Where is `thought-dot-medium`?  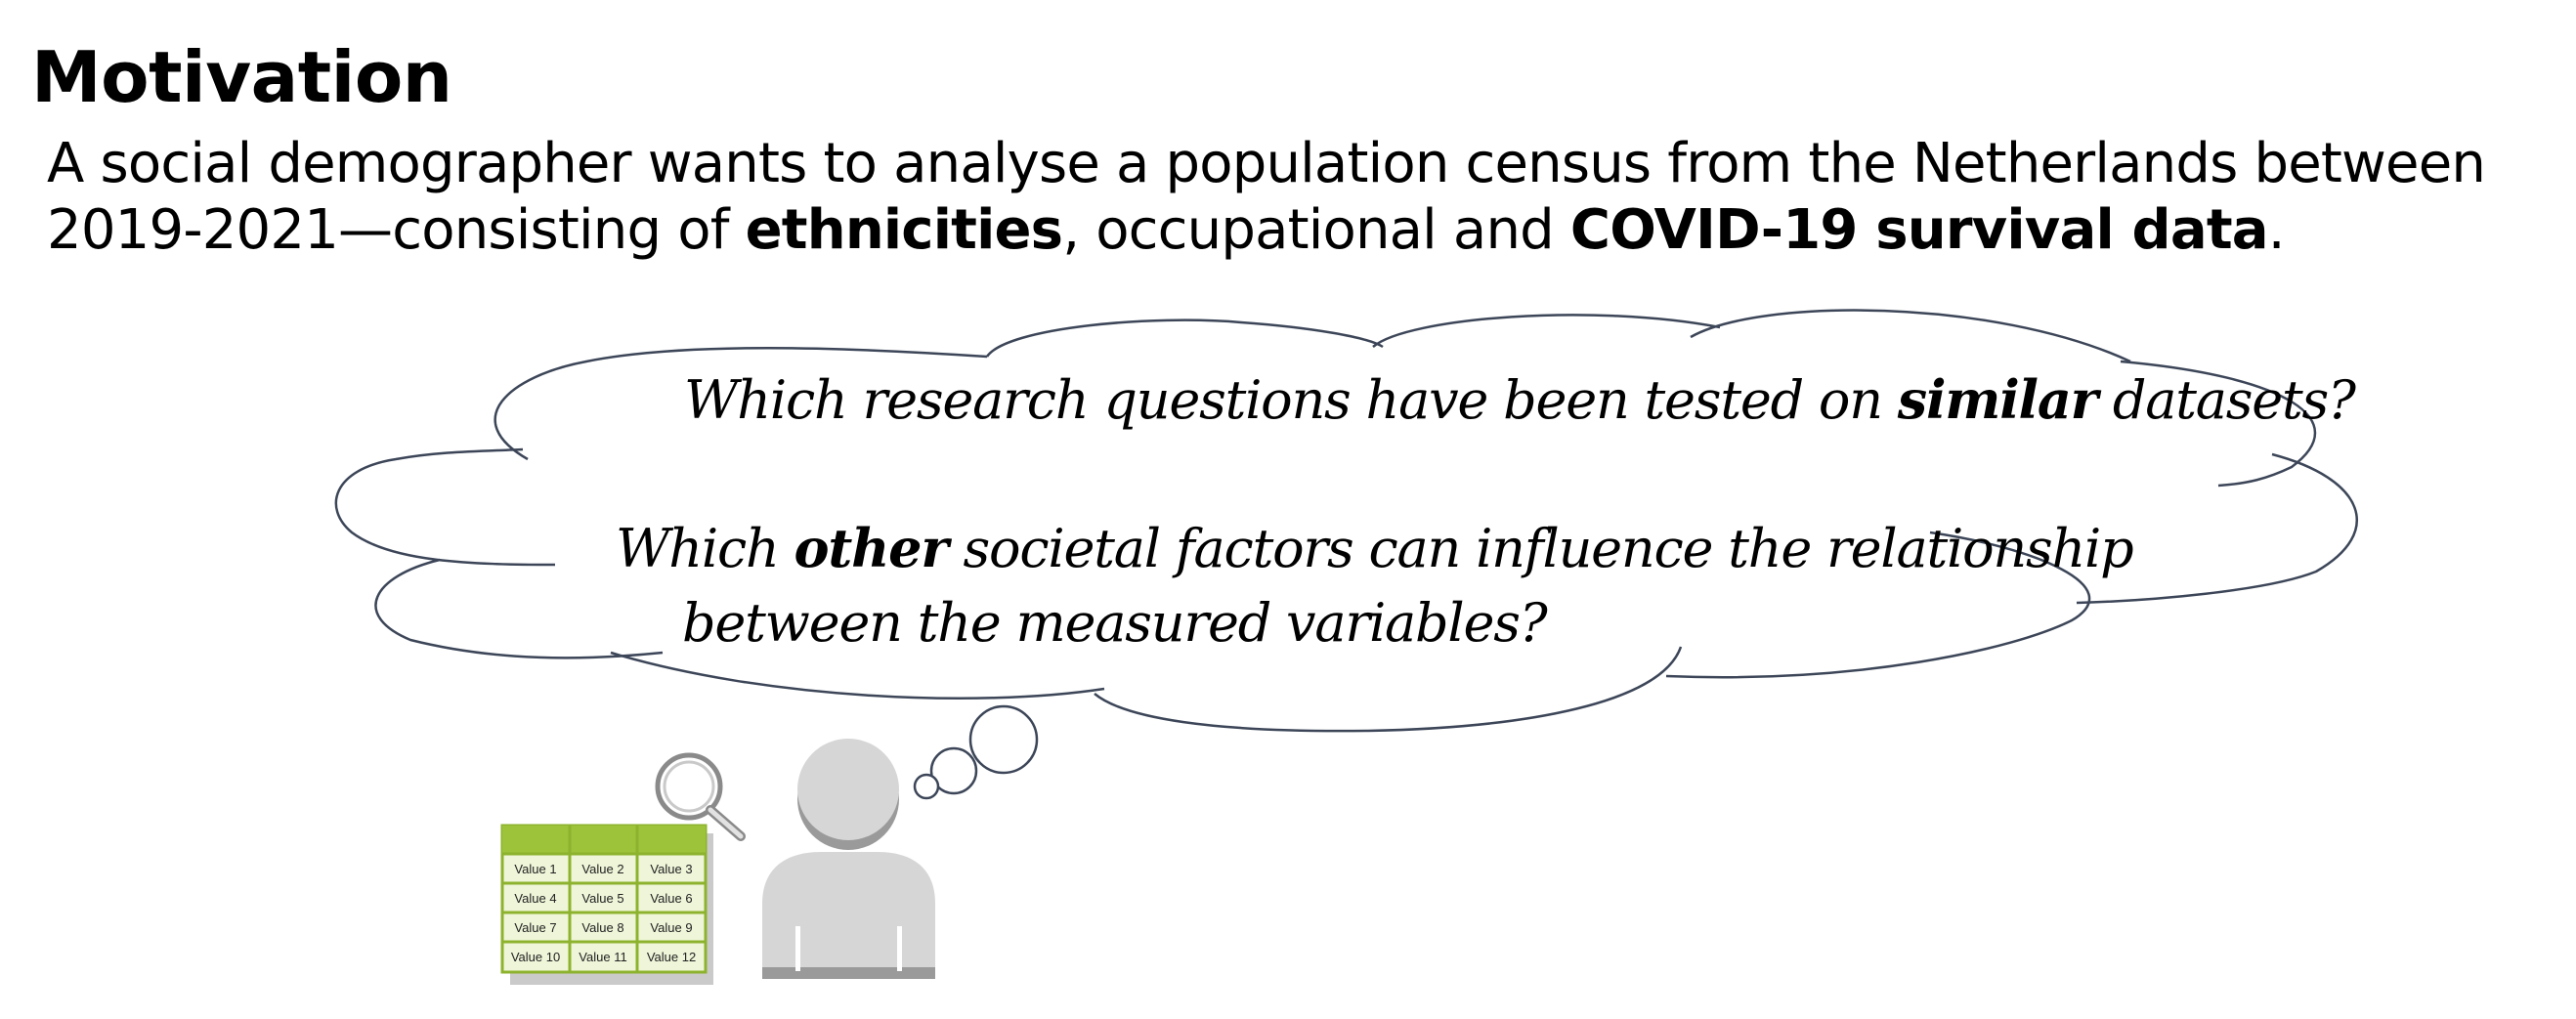 thought-dot-medium is located at coordinates (953, 770).